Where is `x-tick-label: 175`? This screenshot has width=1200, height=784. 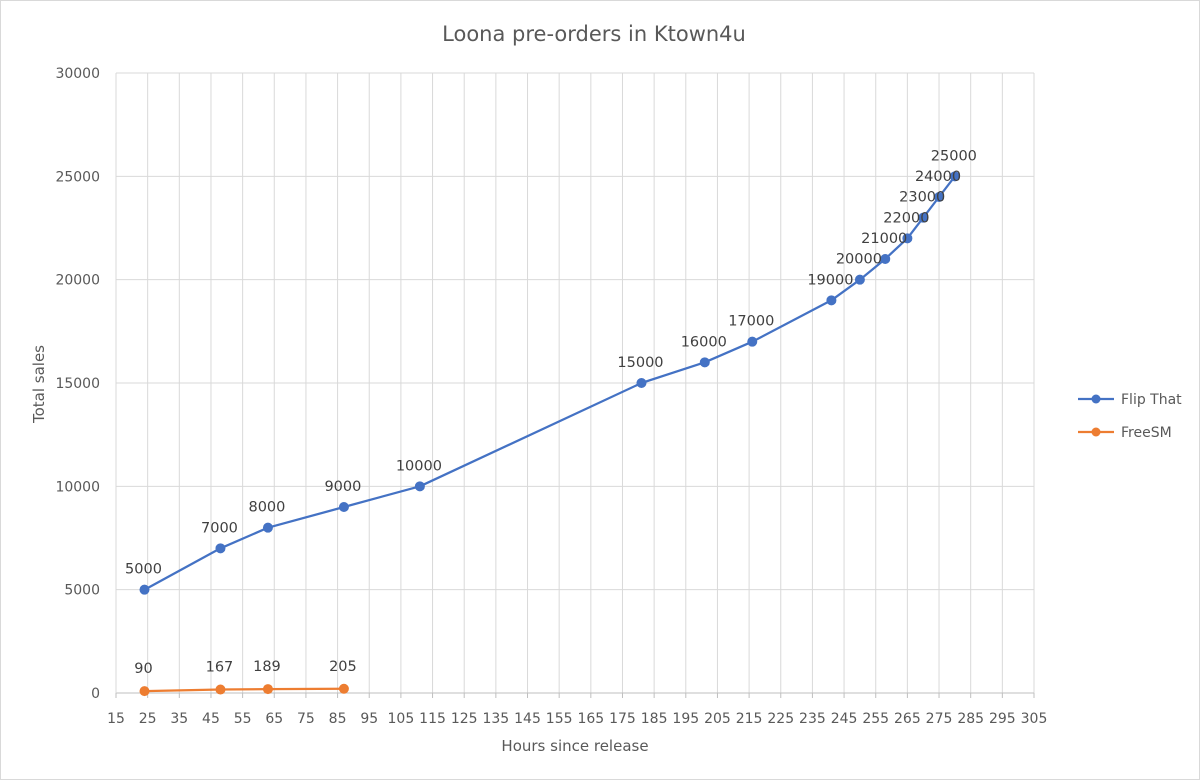 x-tick-label: 175 is located at coordinates (622, 719).